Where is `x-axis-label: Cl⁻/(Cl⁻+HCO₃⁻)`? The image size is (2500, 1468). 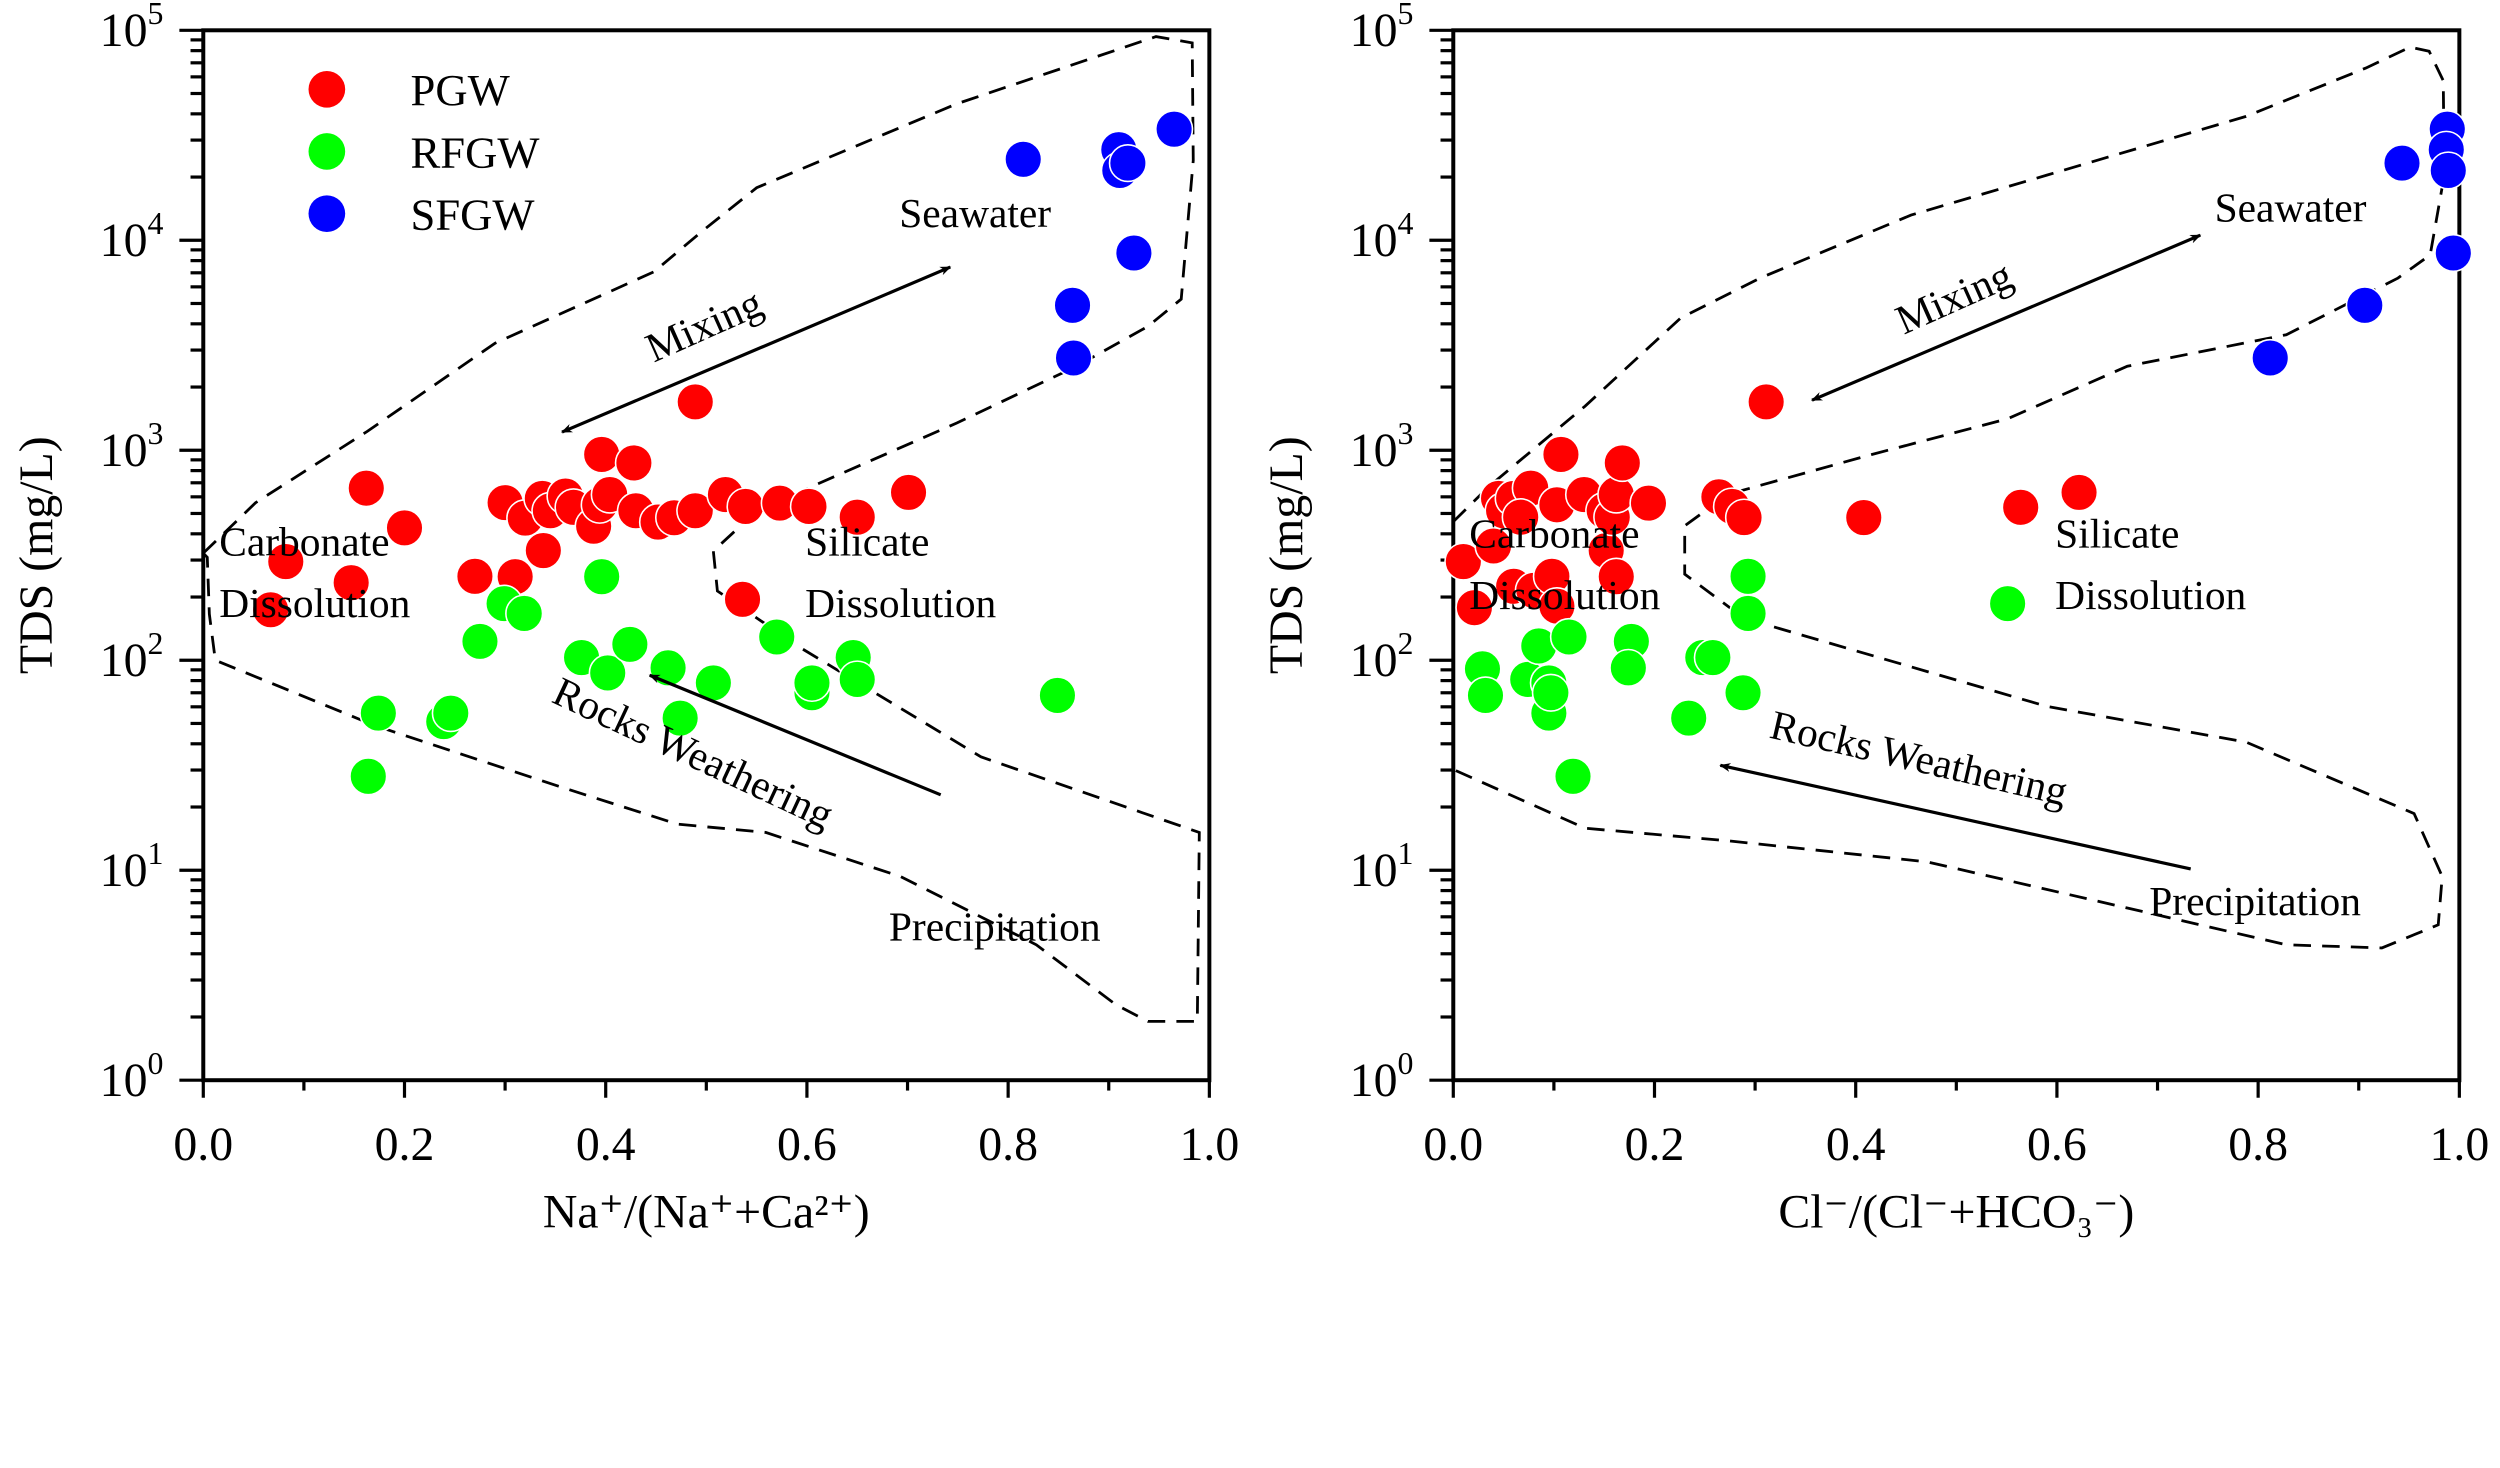
x-axis-label: Cl⁻/(Cl⁻+HCO₃⁻) is located at coordinates (1956, 1212).